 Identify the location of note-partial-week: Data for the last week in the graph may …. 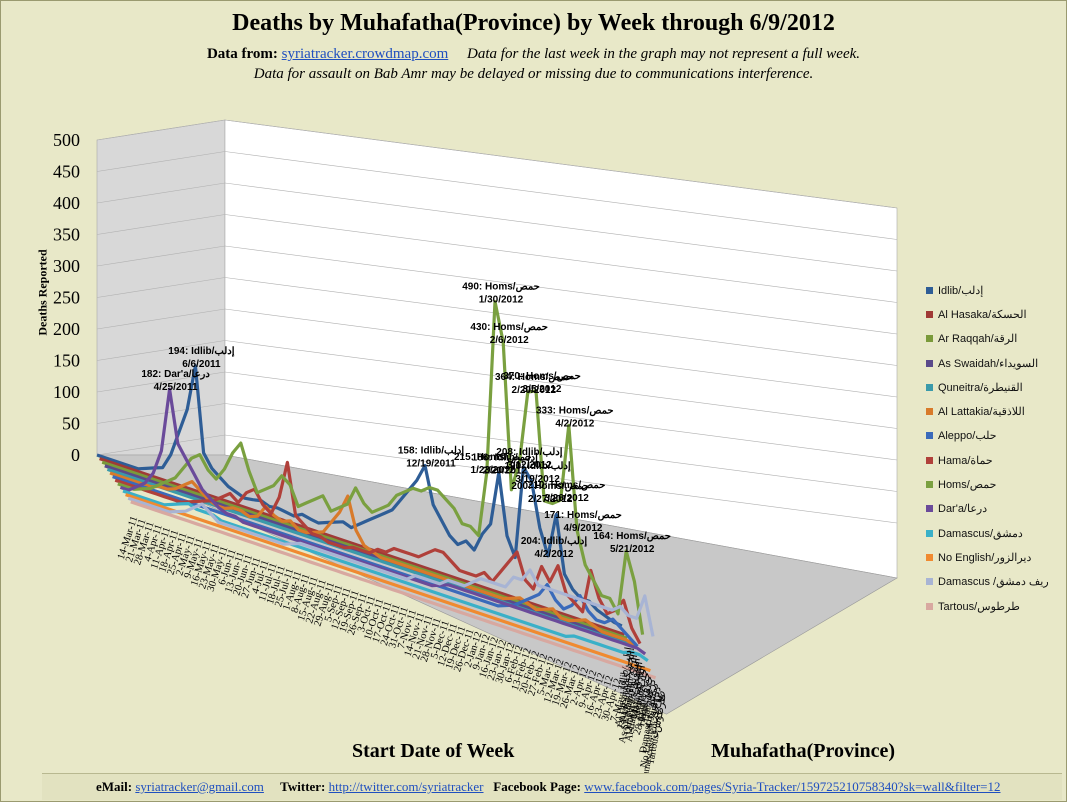
(664, 54).